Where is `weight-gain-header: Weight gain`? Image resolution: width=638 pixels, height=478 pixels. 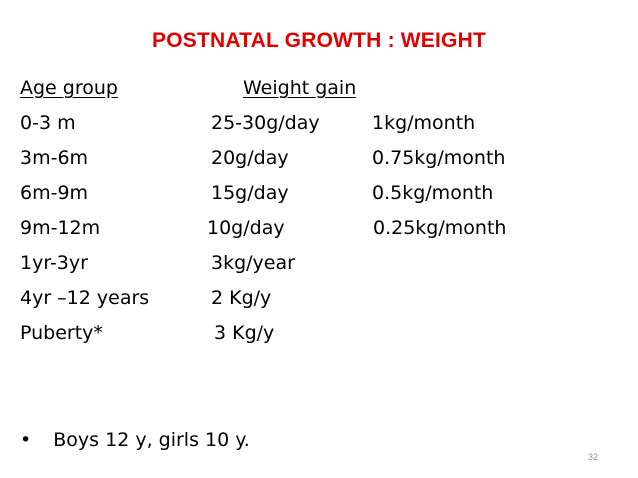
weight-gain-header: Weight gain is located at coordinates (300, 88).